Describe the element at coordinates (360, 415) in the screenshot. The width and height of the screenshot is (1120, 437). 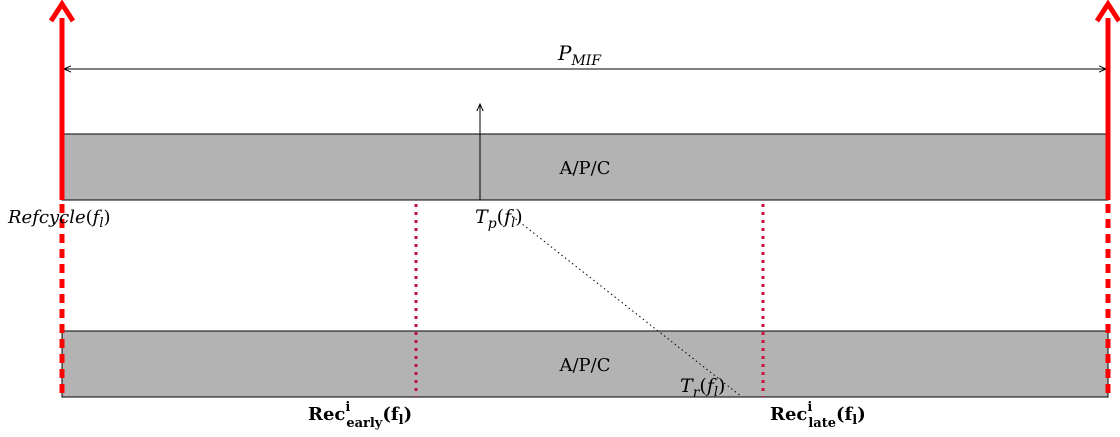
I see `rec-early-label: Reci early(fl)` at that location.